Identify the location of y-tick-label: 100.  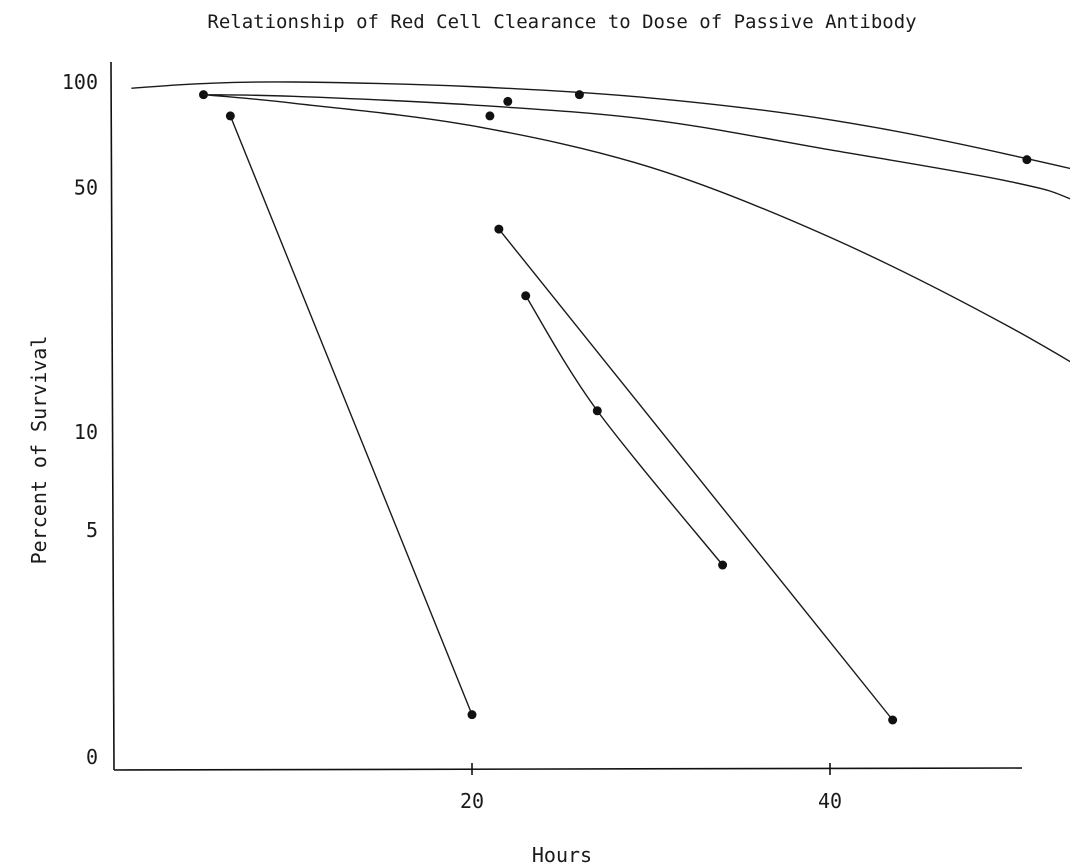
(80, 82).